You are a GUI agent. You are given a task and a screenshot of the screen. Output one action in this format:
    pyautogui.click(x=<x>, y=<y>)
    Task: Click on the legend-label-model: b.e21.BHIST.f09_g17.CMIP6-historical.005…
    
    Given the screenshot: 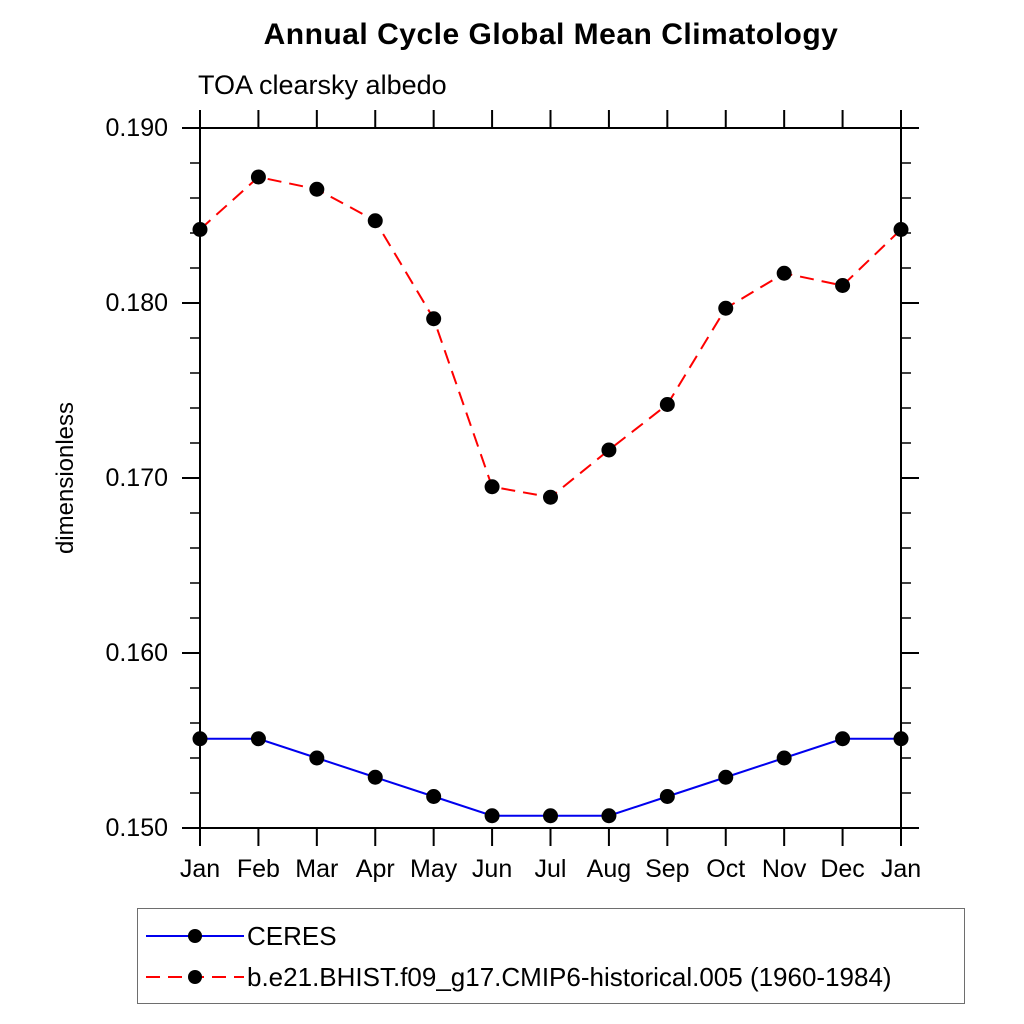 What is the action you would take?
    pyautogui.click(x=569, y=976)
    